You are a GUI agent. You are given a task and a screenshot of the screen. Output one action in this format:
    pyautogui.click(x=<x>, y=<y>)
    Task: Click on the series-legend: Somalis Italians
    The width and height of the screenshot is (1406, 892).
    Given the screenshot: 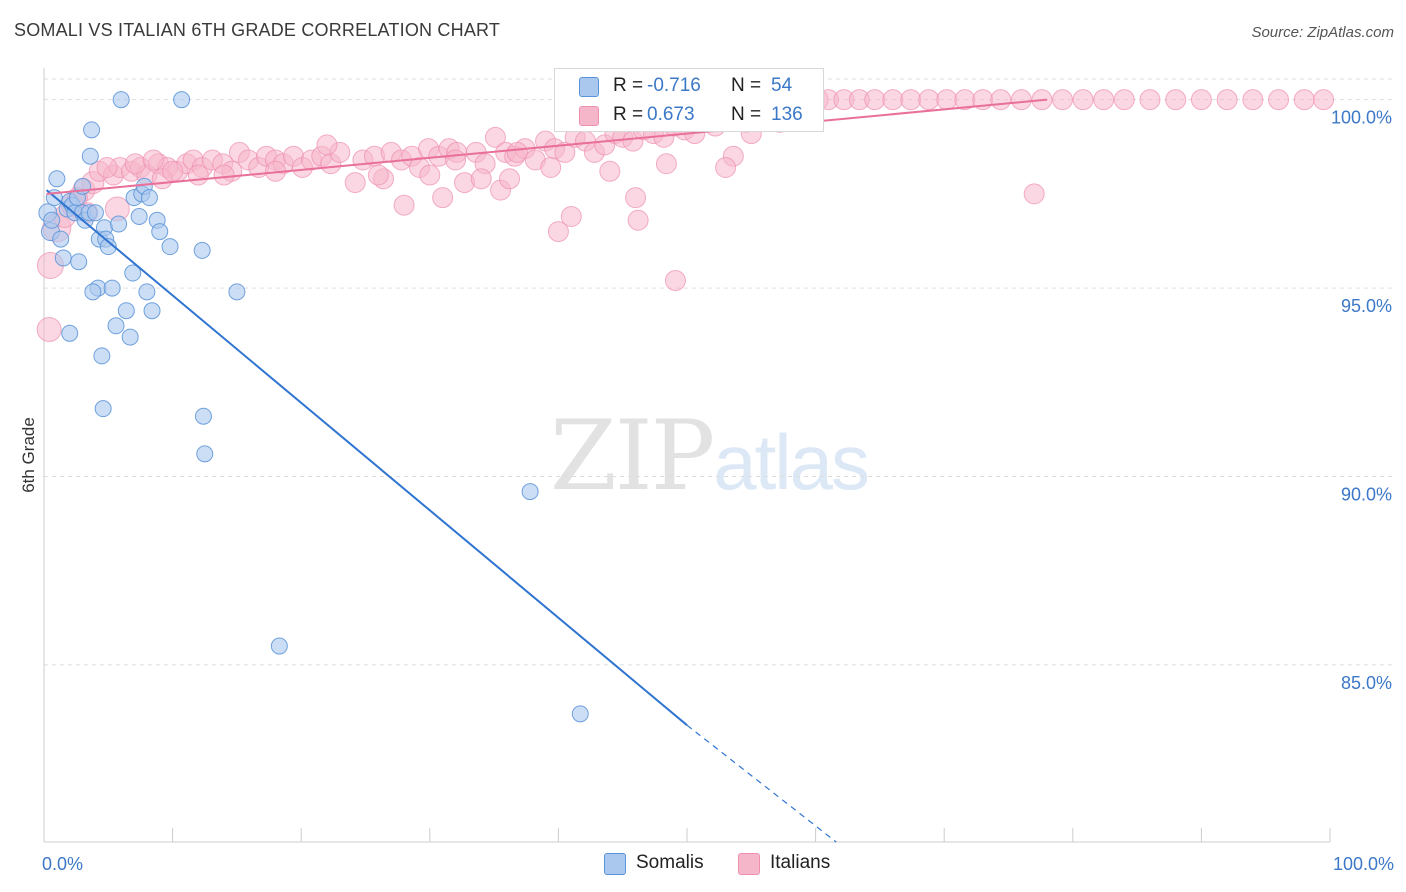 What is the action you would take?
    pyautogui.click(x=703, y=865)
    